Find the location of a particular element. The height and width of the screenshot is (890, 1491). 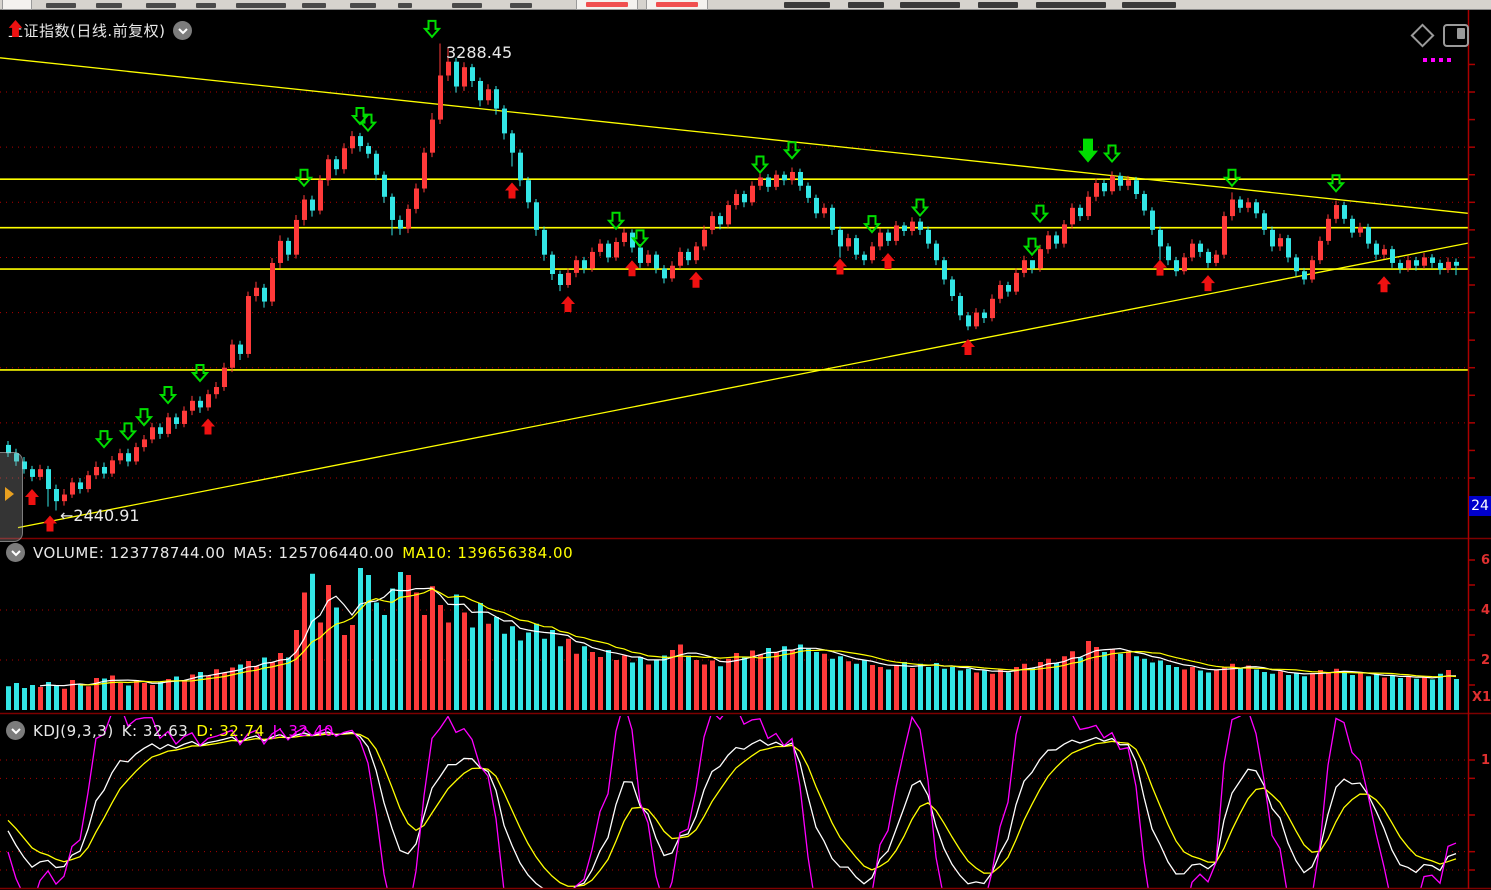

d-value: 32.74 is located at coordinates (242, 730).